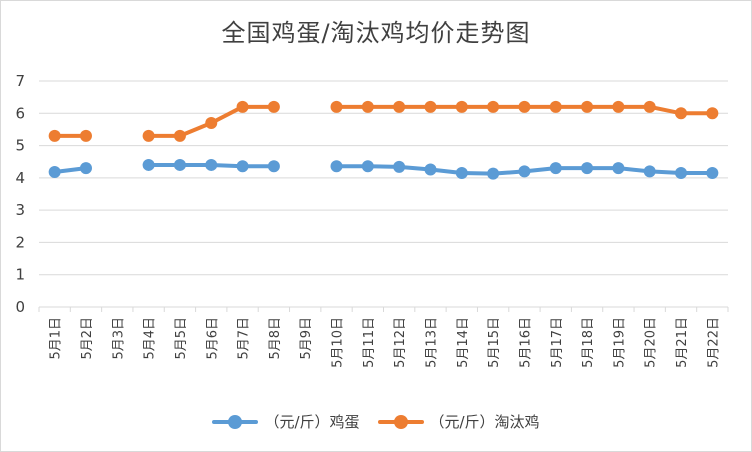 This screenshot has width=752, height=452. What do you see at coordinates (400, 421) in the screenshot?
I see `legend-marker-hen` at bounding box center [400, 421].